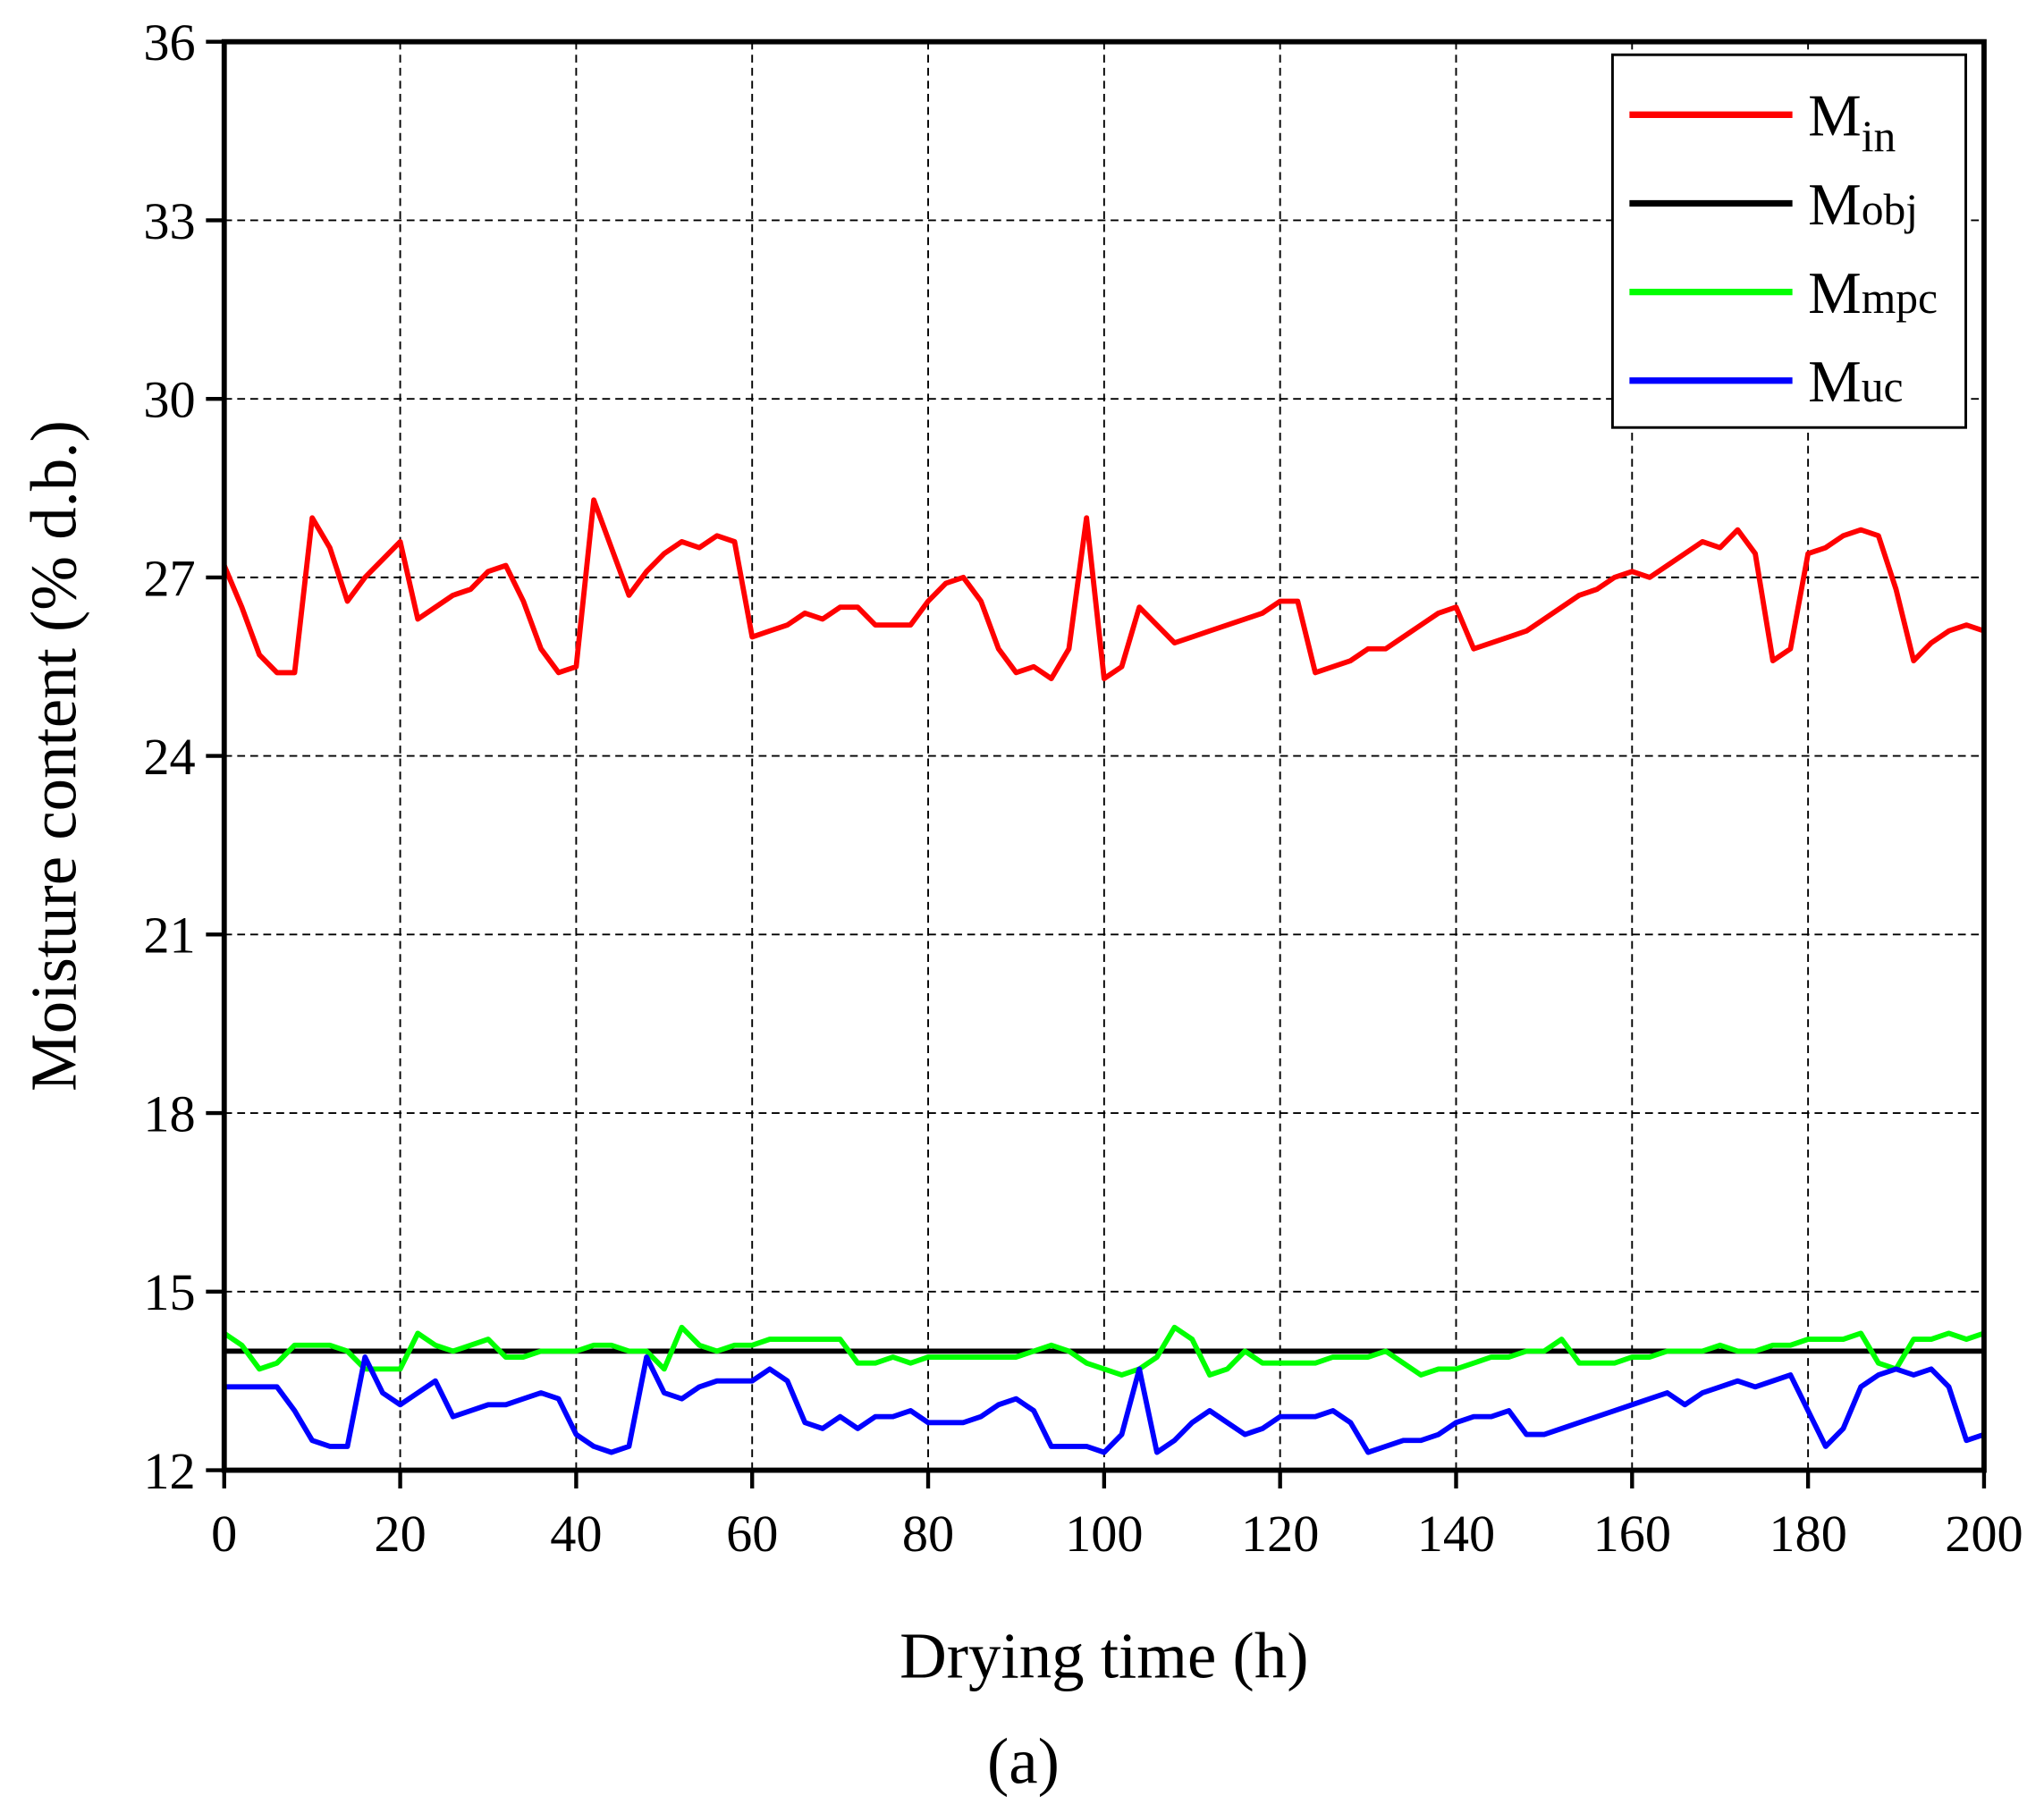  Describe the element at coordinates (1788, 241) in the screenshot. I see `legend-box` at that location.